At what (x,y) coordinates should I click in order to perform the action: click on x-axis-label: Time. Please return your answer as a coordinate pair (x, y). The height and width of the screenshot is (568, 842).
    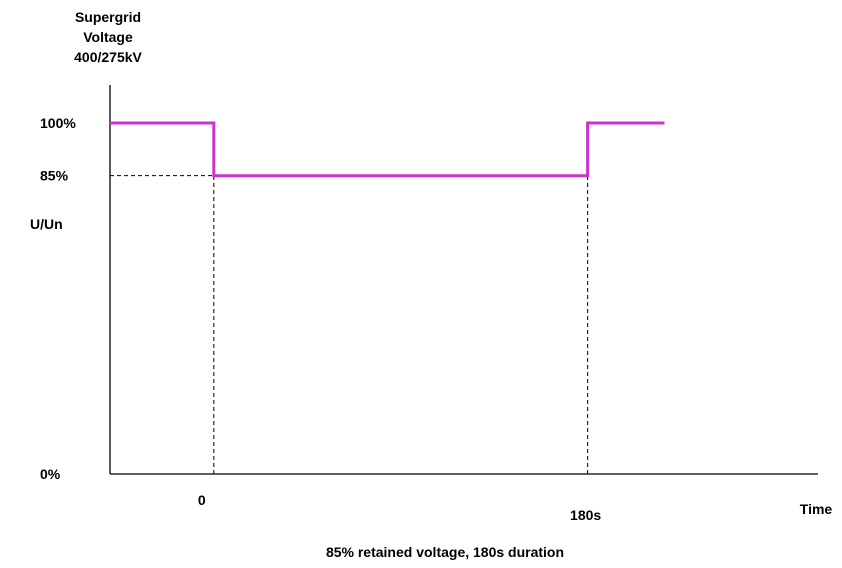
    Looking at the image, I should click on (816, 509).